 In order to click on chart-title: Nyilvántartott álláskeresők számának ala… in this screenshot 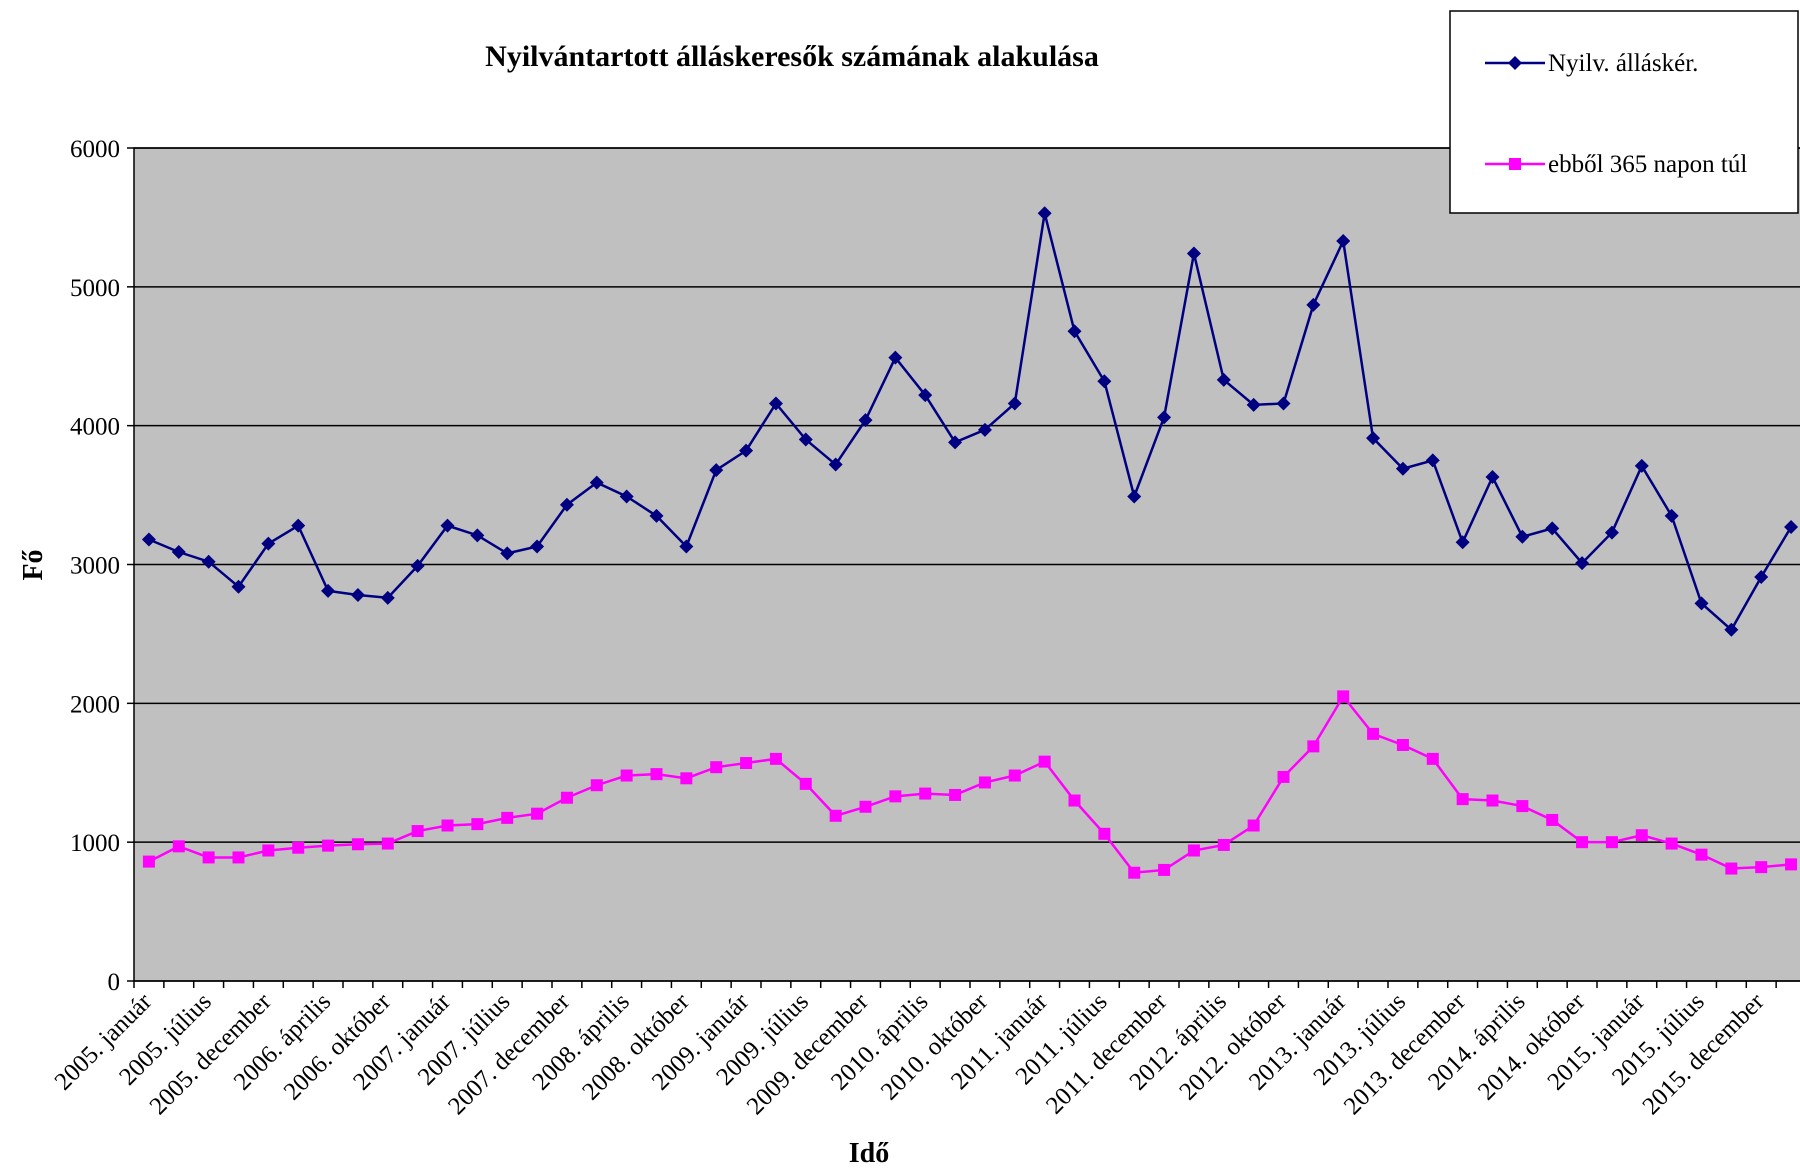, I will do `click(792, 56)`.